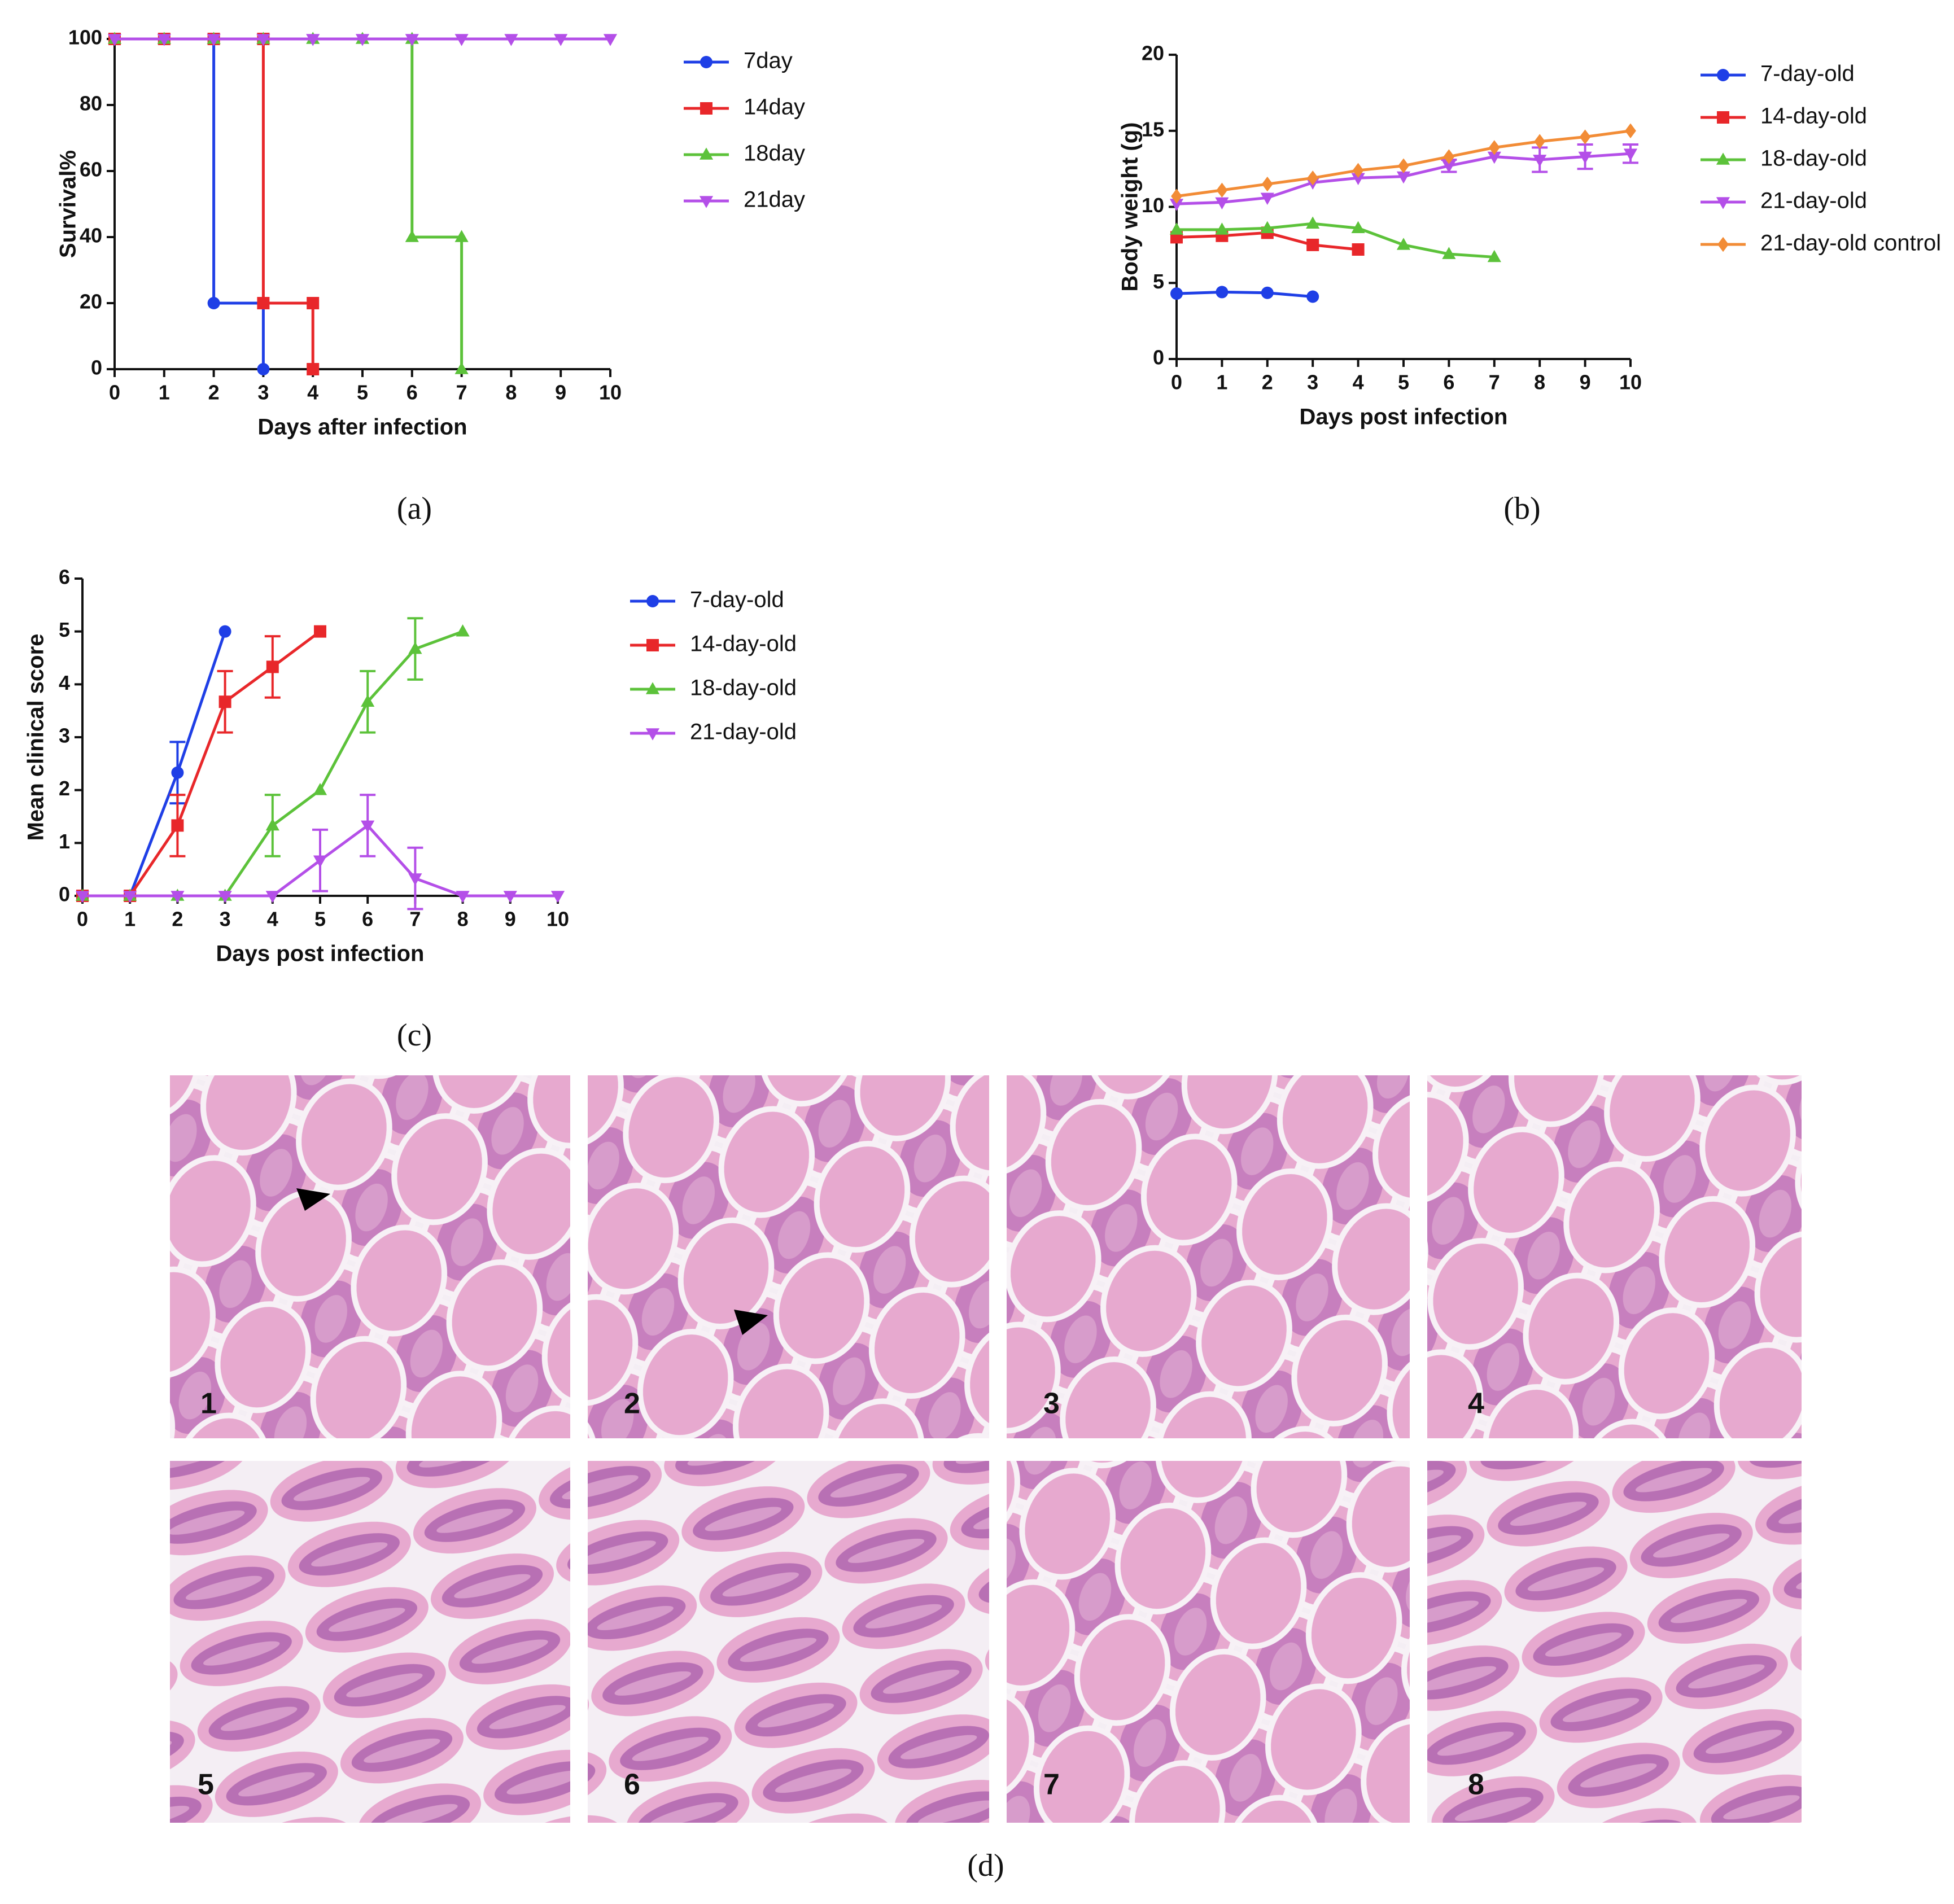 Image resolution: width=1954 pixels, height=1904 pixels. Describe the element at coordinates (1153, 205) in the screenshot. I see `y-tick-label: 10` at that location.